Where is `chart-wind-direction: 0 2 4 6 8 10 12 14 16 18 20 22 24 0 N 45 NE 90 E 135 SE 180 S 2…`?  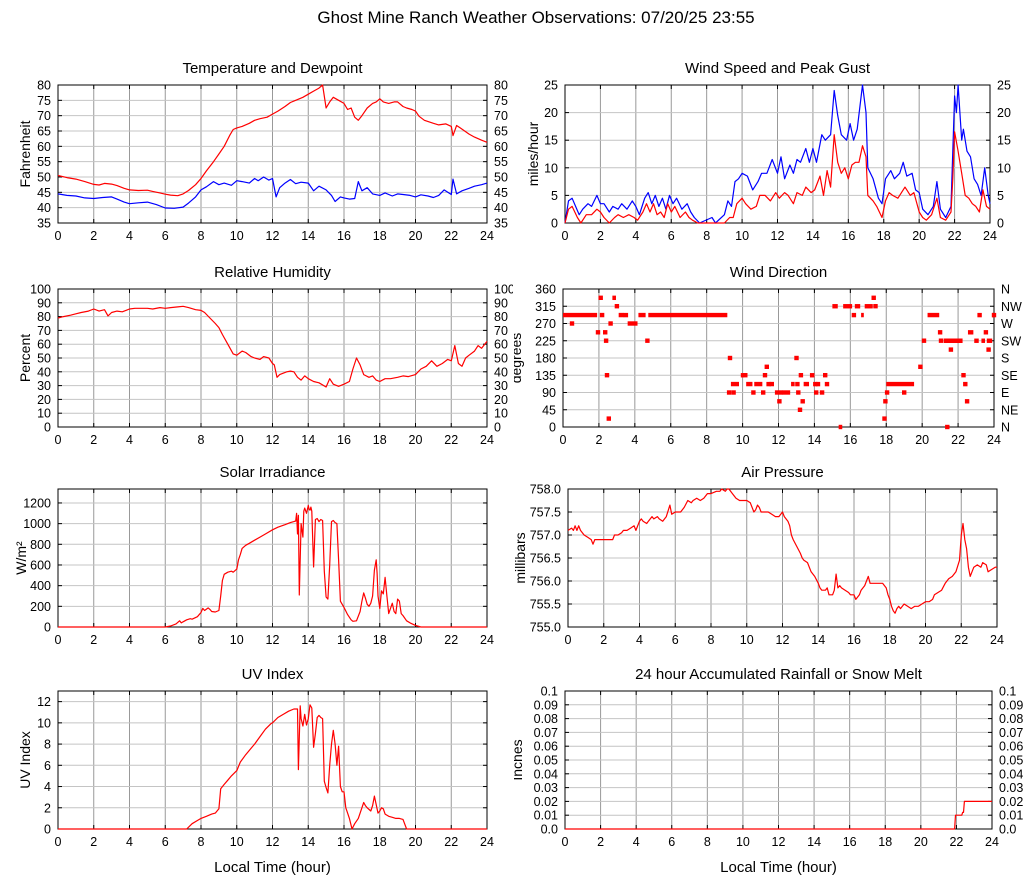
chart-wind-direction: 0 2 4 6 8 10 12 14 16 18 20 22 24 0 N 45 NE 90 E 135 SE 180 S 2… is located at coordinates (770, 359).